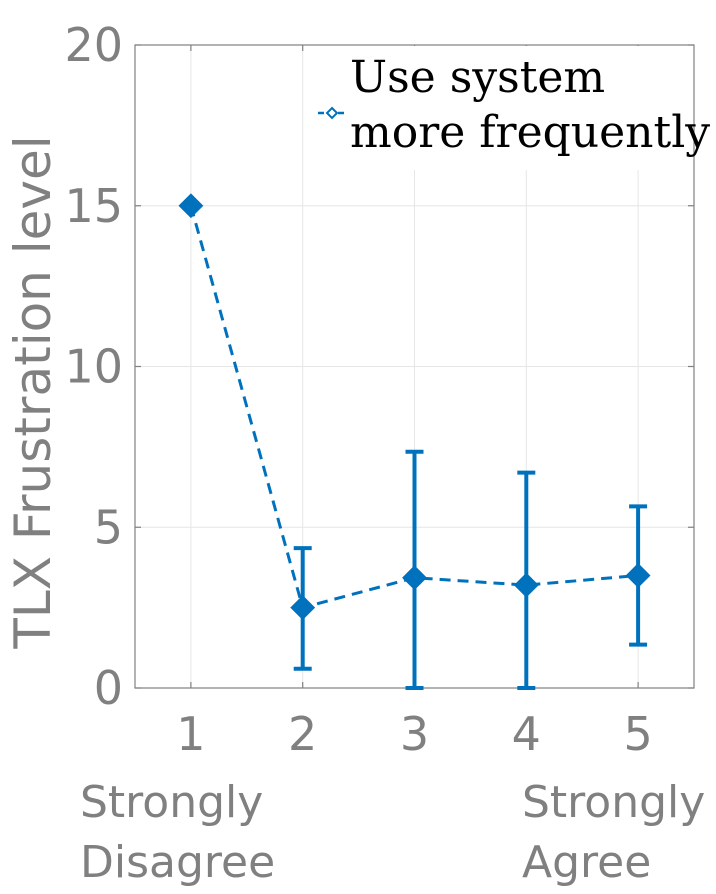 This screenshot has width=716, height=894. What do you see at coordinates (526, 734) in the screenshot?
I see `x-tick-label: 4` at bounding box center [526, 734].